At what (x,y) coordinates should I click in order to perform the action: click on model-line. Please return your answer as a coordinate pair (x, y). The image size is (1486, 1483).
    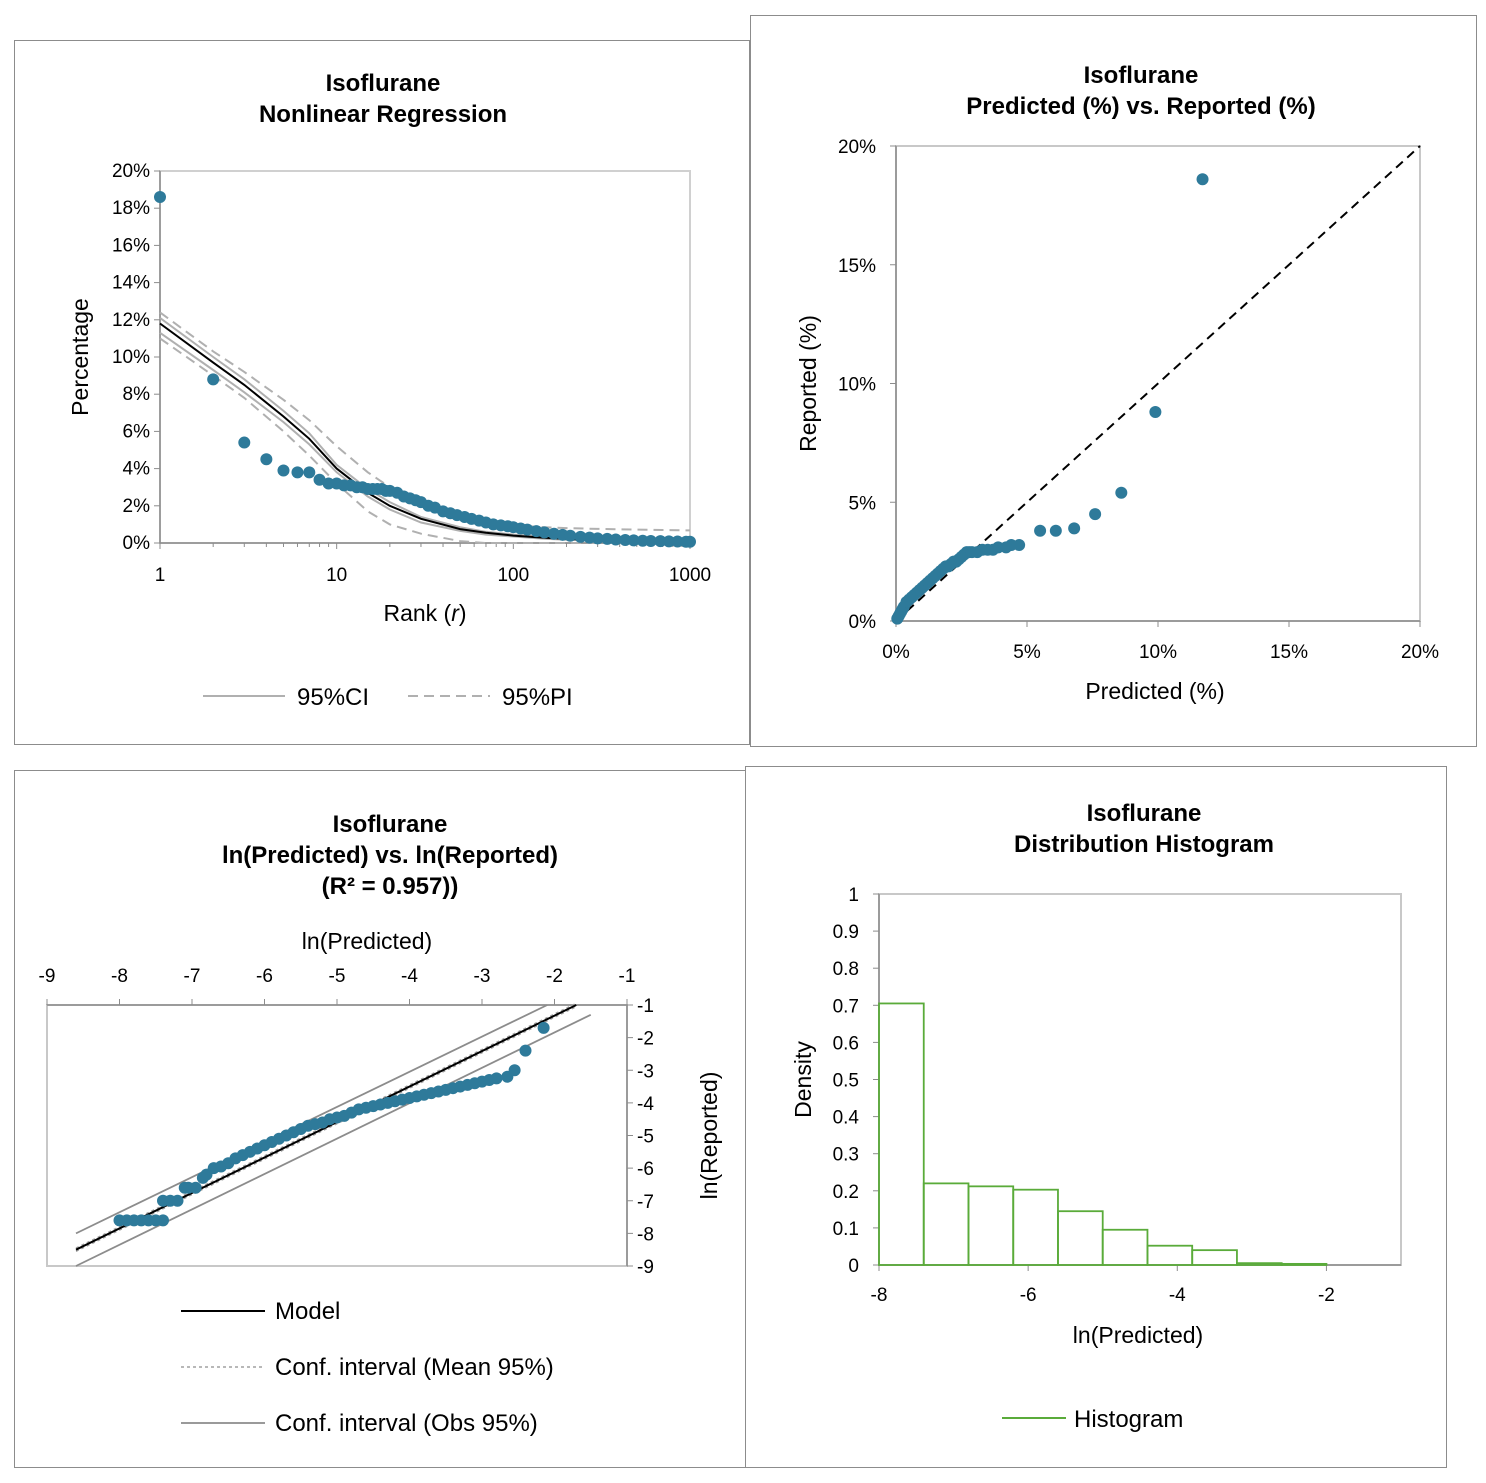
    Looking at the image, I should click on (326, 1127).